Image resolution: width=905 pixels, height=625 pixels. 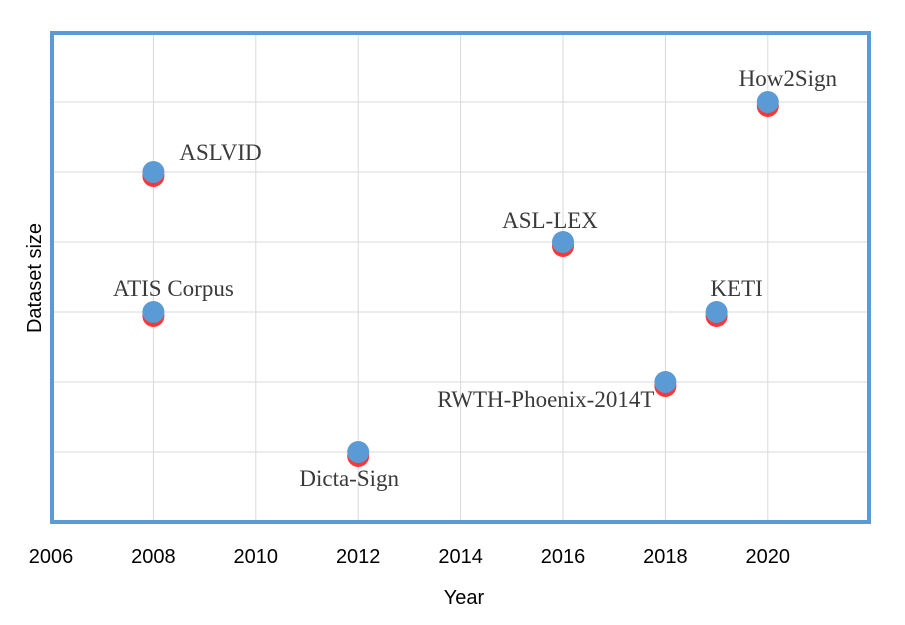 What do you see at coordinates (153, 557) in the screenshot?
I see `x-tick-label-2008: 2008` at bounding box center [153, 557].